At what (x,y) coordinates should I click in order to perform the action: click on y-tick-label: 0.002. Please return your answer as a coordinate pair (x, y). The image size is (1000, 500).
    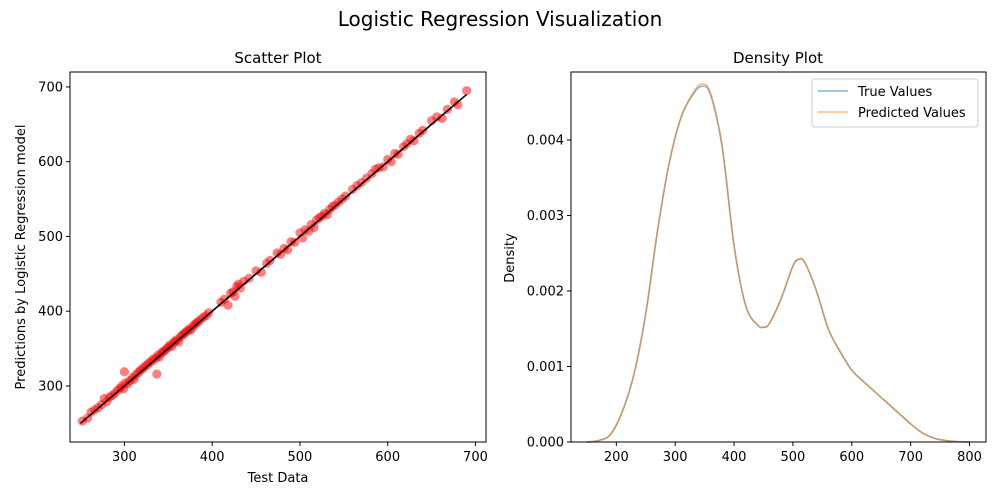
    Looking at the image, I should click on (545, 291).